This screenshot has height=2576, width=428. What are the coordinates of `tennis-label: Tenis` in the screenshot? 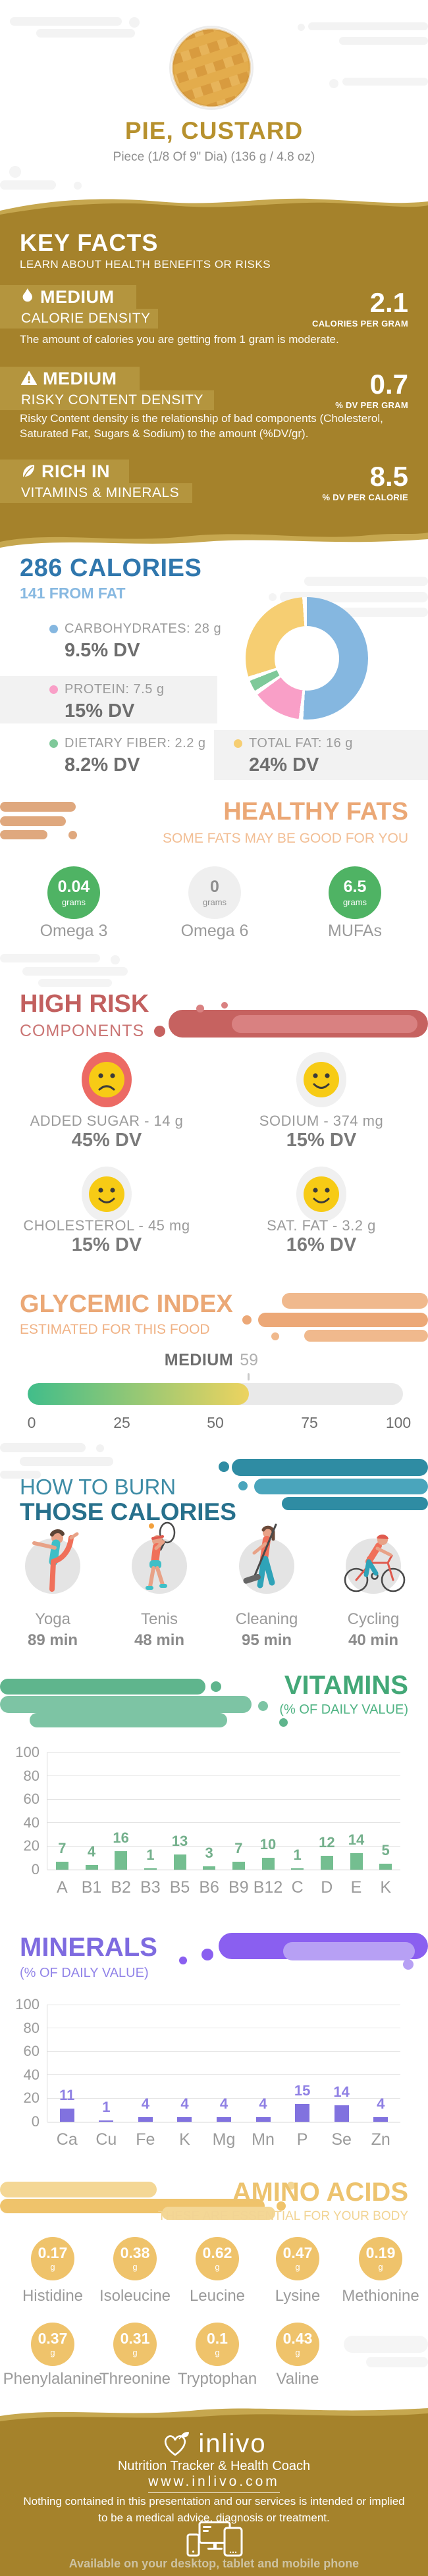 It's located at (159, 1619).